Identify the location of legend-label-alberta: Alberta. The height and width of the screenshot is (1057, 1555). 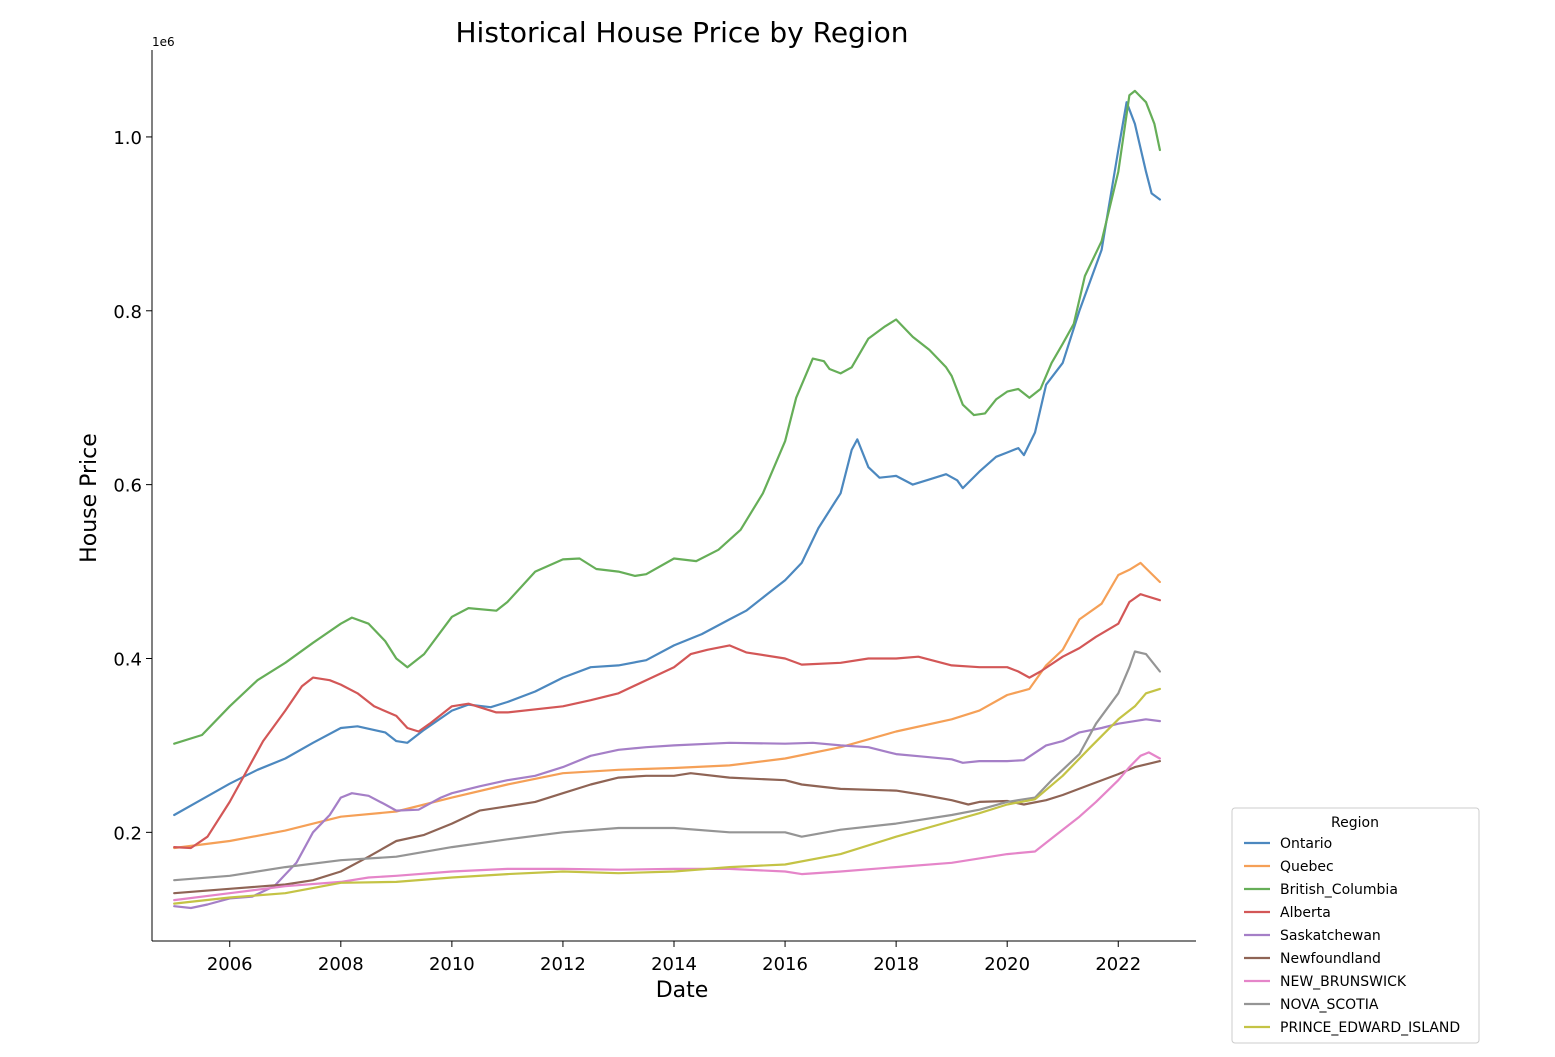
(1305, 913).